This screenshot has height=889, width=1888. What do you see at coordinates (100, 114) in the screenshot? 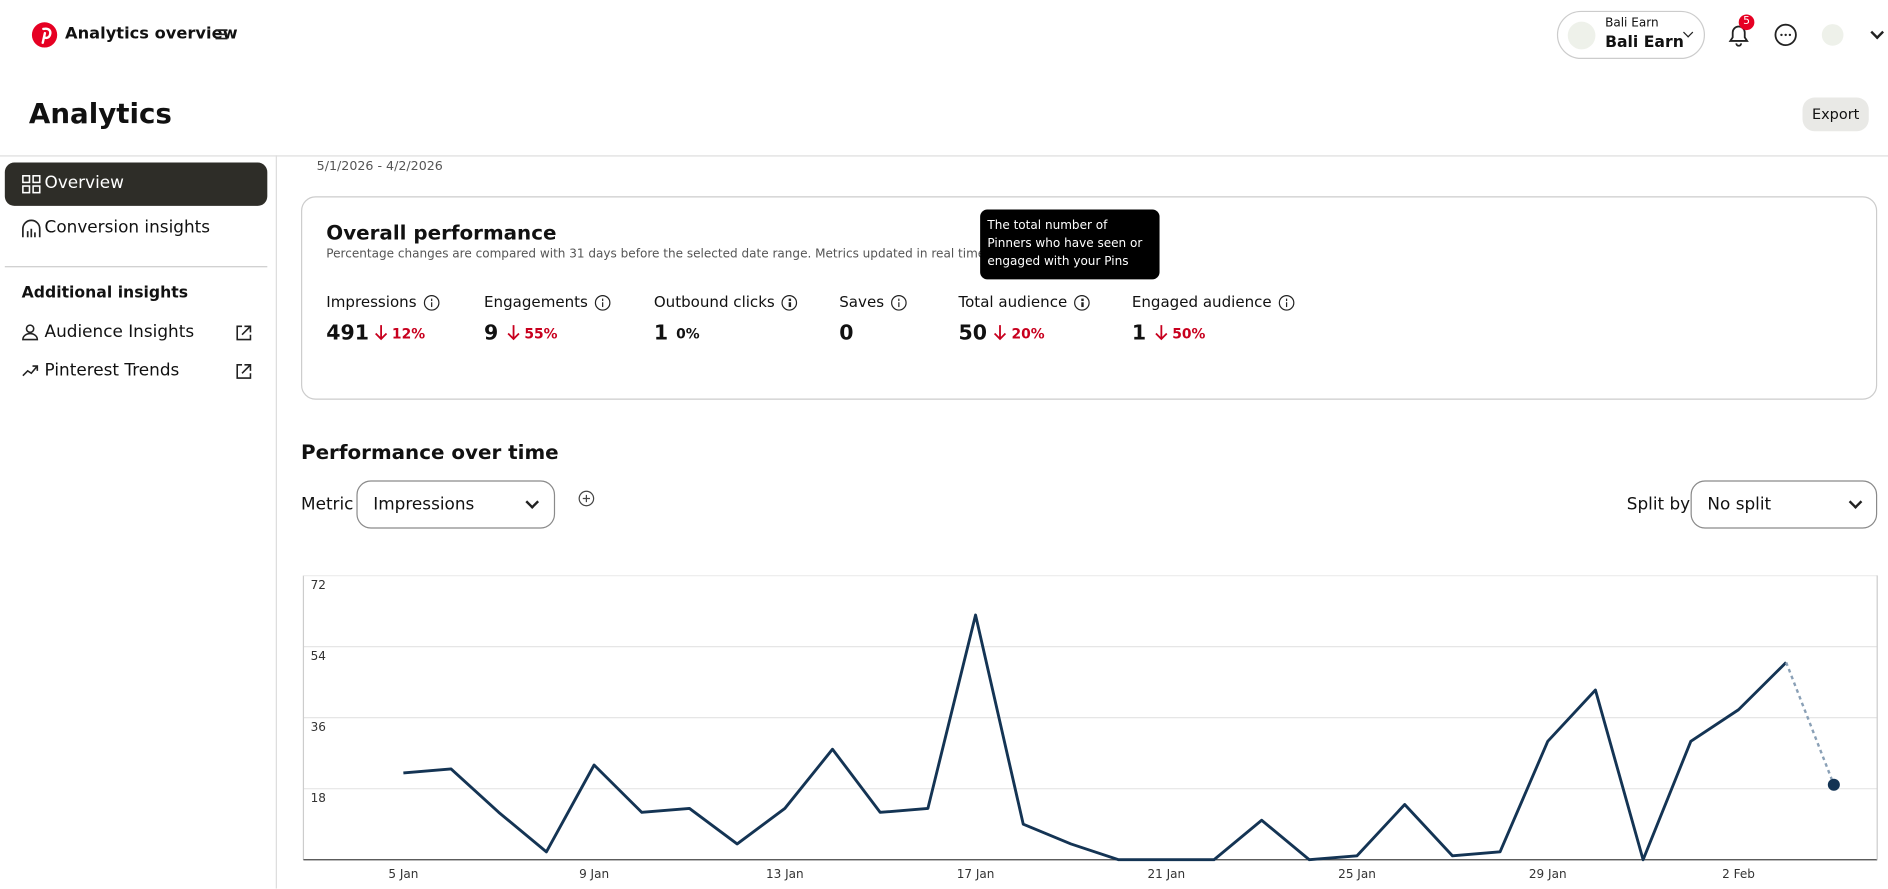
I see `page-title: Analytics` at bounding box center [100, 114].